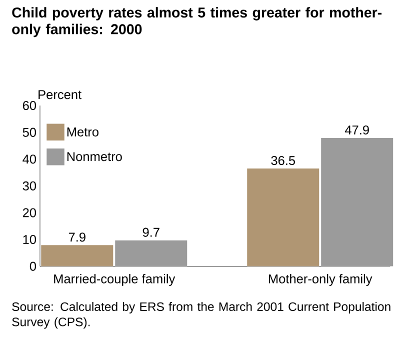  I want to click on legend-label: Metro, so click(82, 131).